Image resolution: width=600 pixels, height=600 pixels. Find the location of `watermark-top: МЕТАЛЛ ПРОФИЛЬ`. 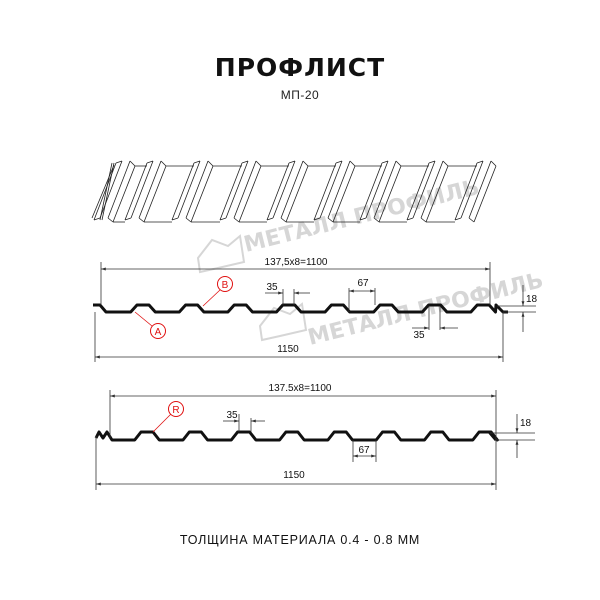

watermark-top: МЕТАЛЛ ПРОФИЛЬ is located at coordinates (339, 224).